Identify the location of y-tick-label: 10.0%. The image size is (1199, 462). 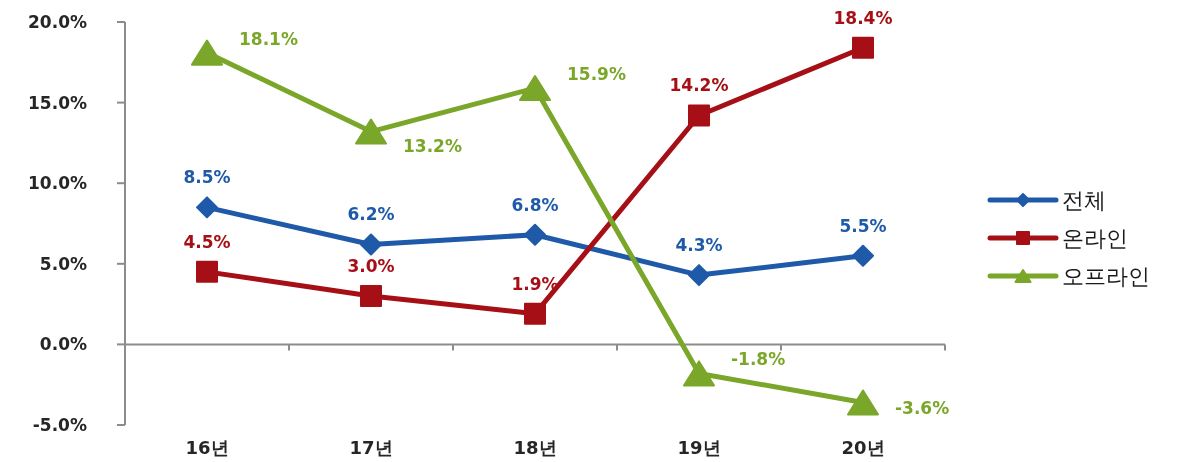
(57, 183).